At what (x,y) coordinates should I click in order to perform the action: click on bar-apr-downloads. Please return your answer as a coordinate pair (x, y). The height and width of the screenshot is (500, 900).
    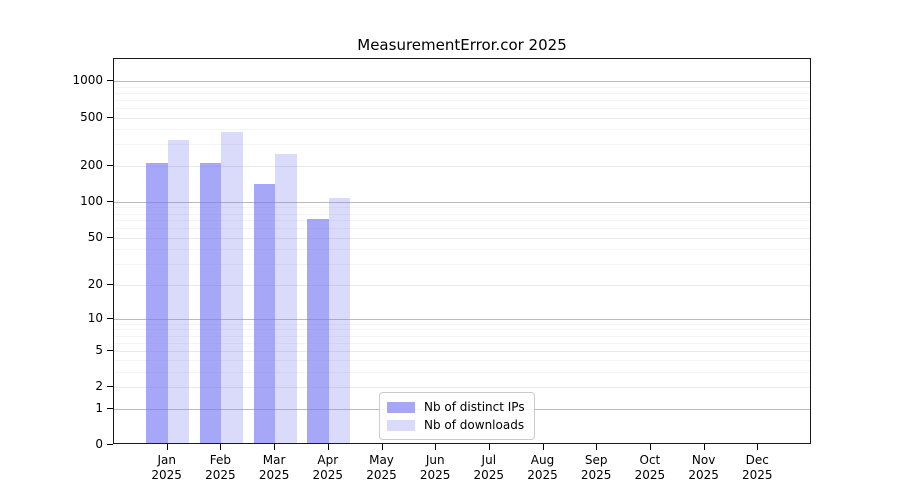
    Looking at the image, I should click on (339, 320).